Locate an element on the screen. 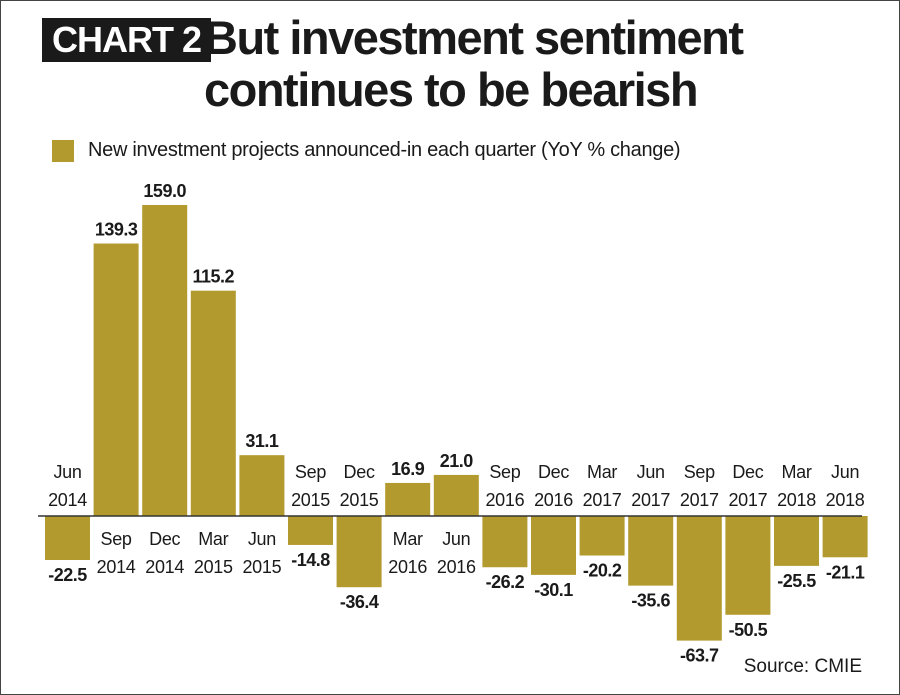 Image resolution: width=900 pixels, height=695 pixels. data-label: -14.8 is located at coordinates (310, 560).